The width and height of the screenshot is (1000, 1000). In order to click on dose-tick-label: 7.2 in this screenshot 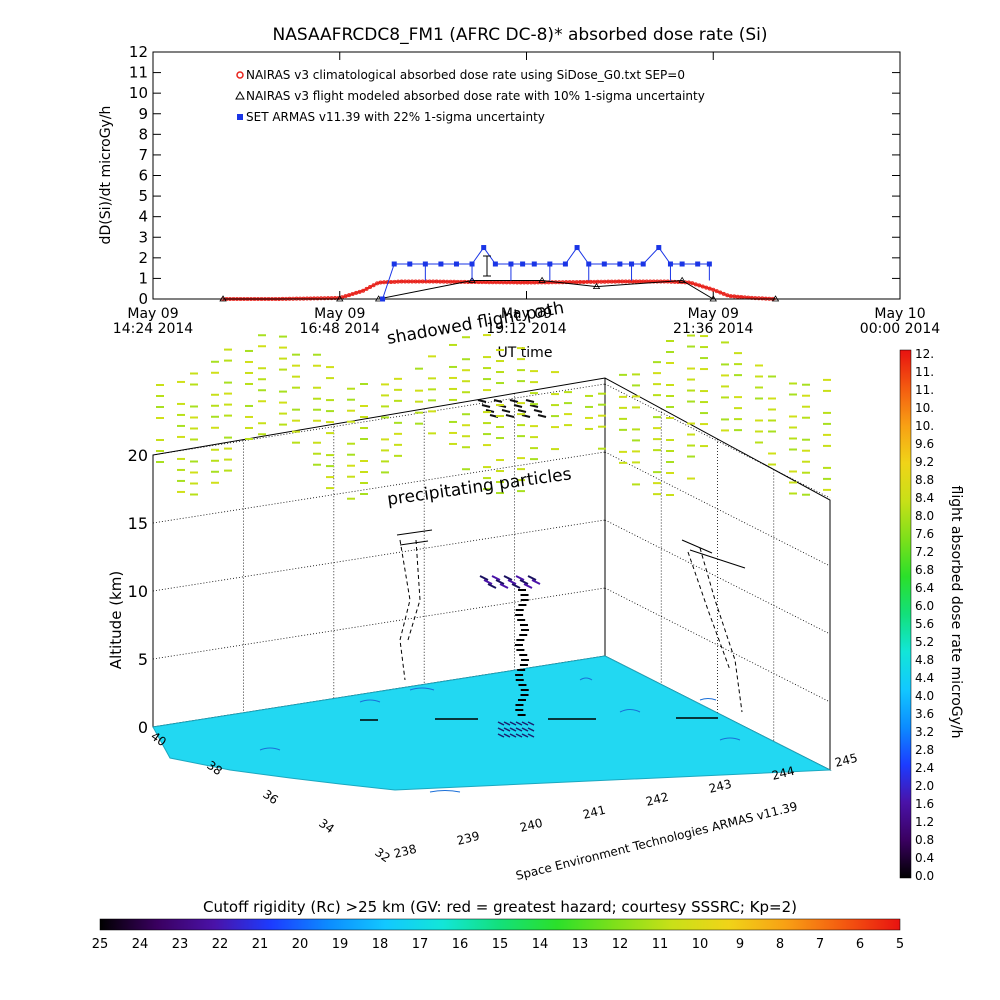, I will do `click(924, 552)`.